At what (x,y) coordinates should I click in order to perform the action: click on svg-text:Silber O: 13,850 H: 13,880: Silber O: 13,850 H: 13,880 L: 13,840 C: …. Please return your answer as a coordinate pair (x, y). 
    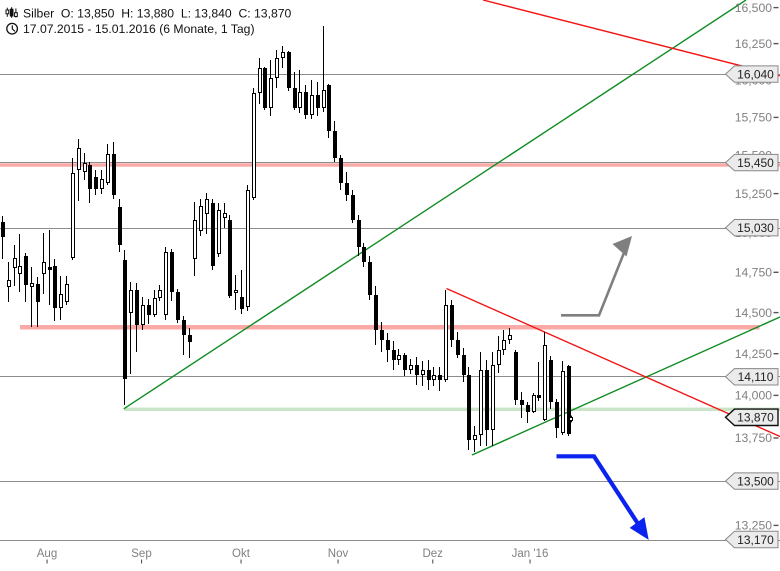
    Looking at the image, I should click on (157, 13).